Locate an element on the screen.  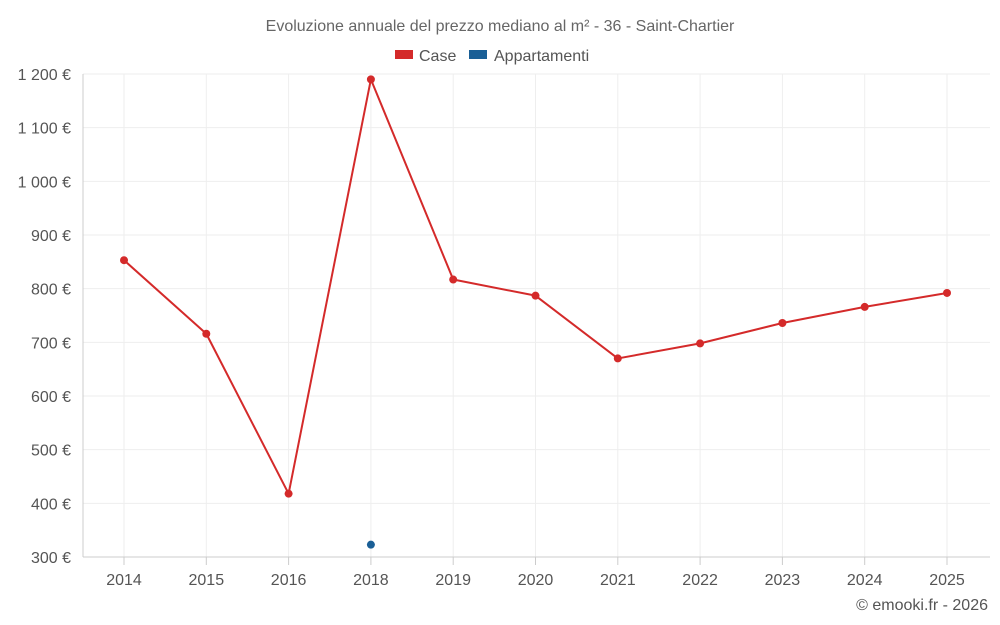
legend: Case Appartamenti is located at coordinates (492, 56).